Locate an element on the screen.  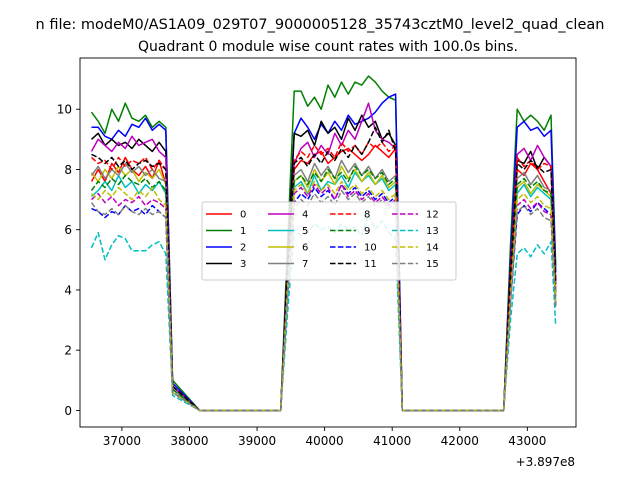
legend-label-8: 8 is located at coordinates (367, 215).